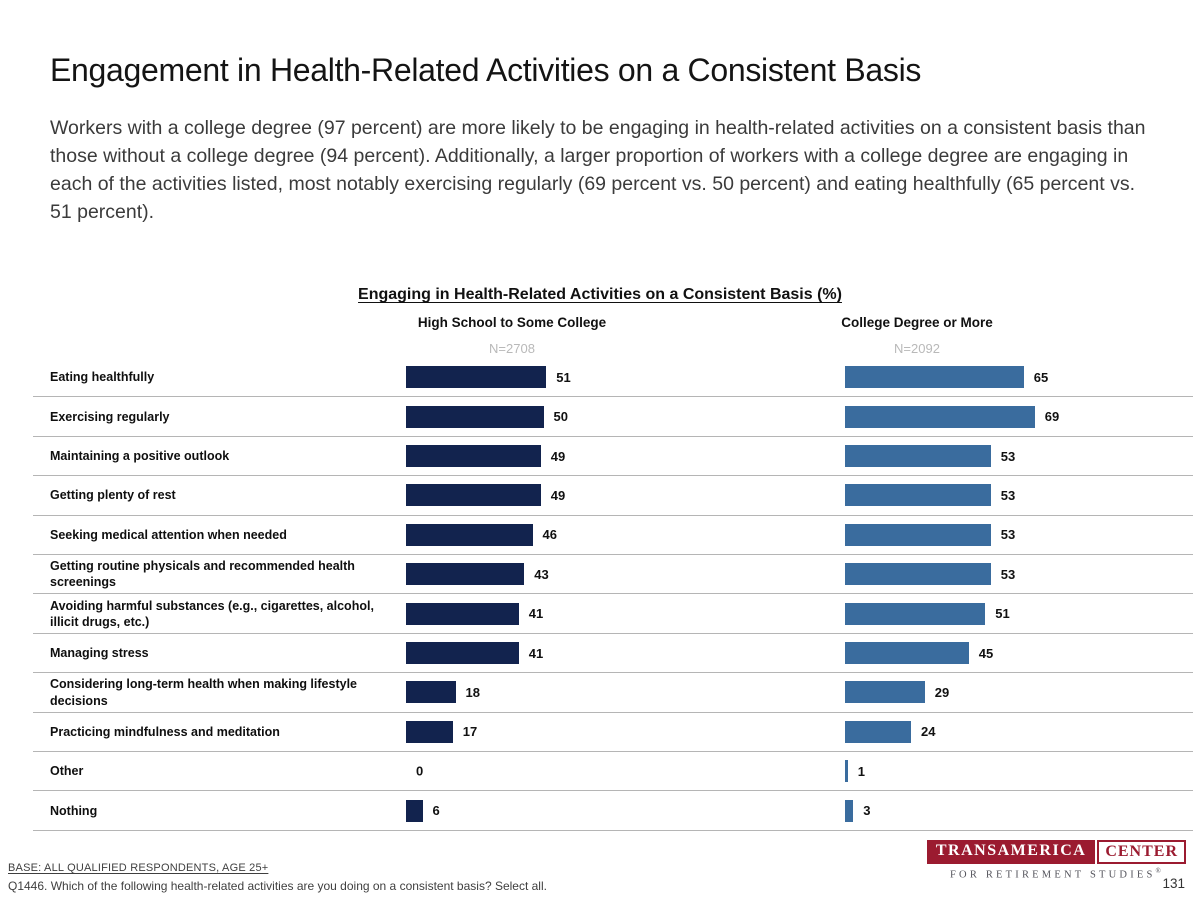 The image size is (1200, 900). Describe the element at coordinates (541, 574) in the screenshot. I see `bar-value: 43` at that location.